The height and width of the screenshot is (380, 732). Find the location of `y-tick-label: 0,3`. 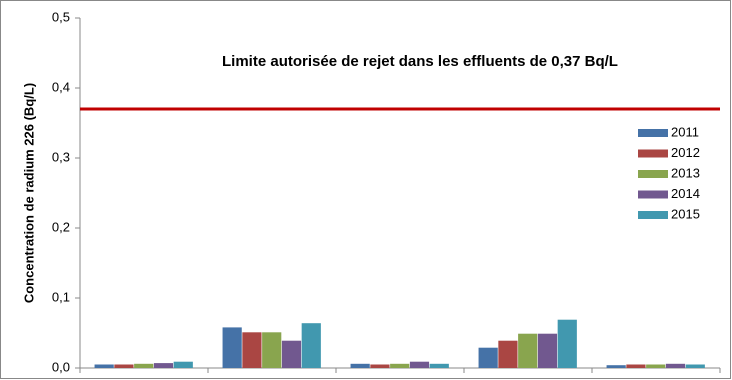

y-tick-label: 0,3 is located at coordinates (61, 156).